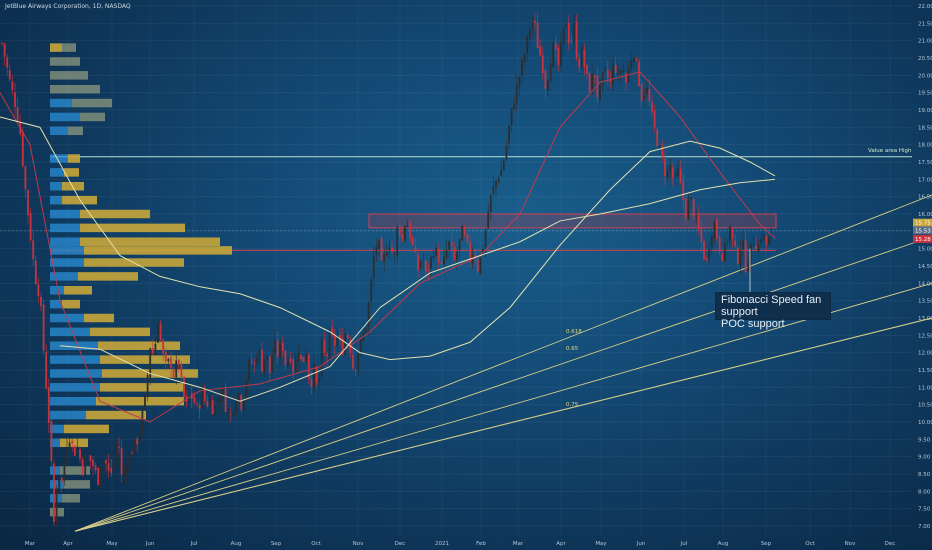 This screenshot has height=550, width=932. I want to click on resistance-zone, so click(572, 221).